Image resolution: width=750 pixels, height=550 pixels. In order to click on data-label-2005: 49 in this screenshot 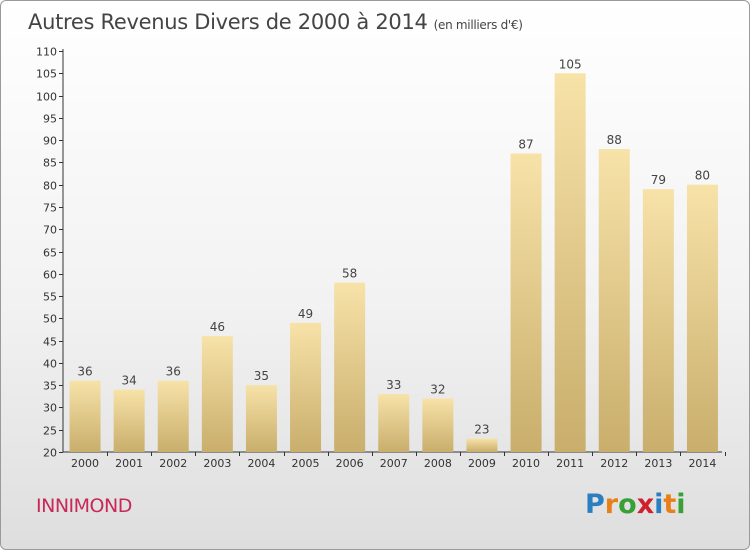, I will do `click(305, 314)`.